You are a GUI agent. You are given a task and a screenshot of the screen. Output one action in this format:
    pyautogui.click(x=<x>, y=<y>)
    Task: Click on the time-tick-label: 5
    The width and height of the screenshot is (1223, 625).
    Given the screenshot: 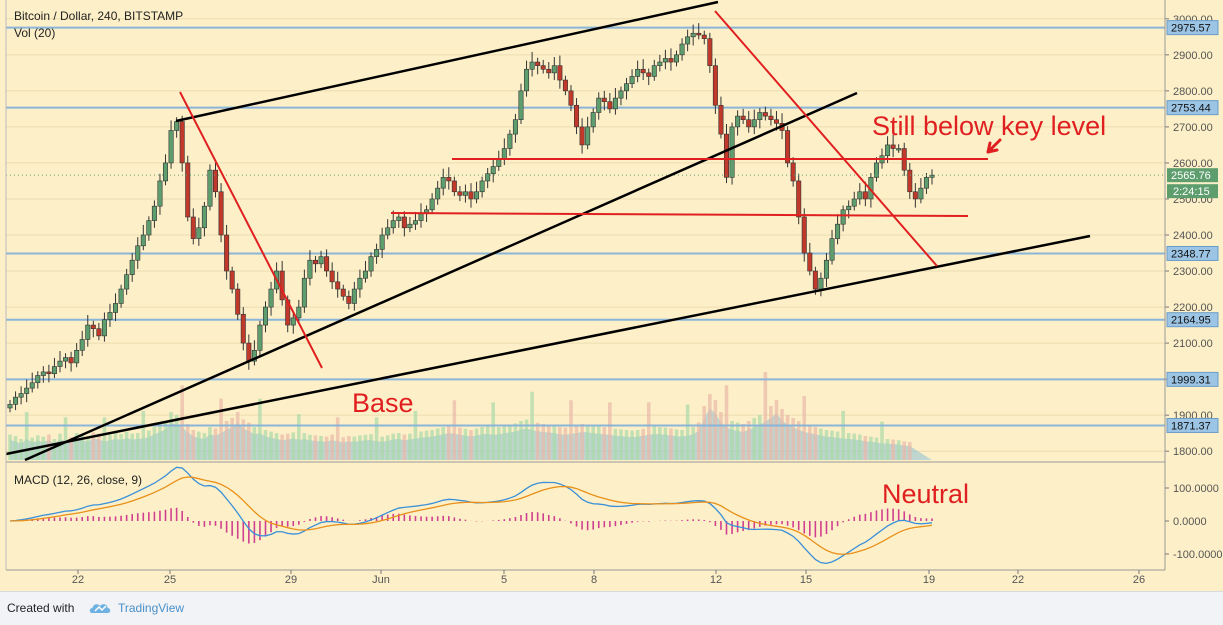 What is the action you would take?
    pyautogui.click(x=504, y=580)
    